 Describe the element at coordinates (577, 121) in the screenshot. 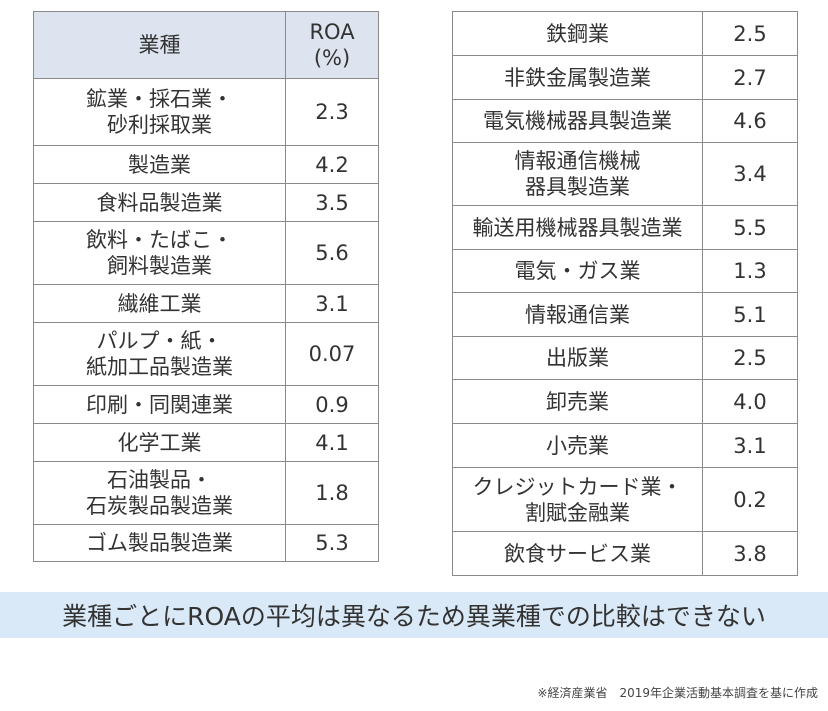

I see `industry-cell: 電気機械器具製造業` at that location.